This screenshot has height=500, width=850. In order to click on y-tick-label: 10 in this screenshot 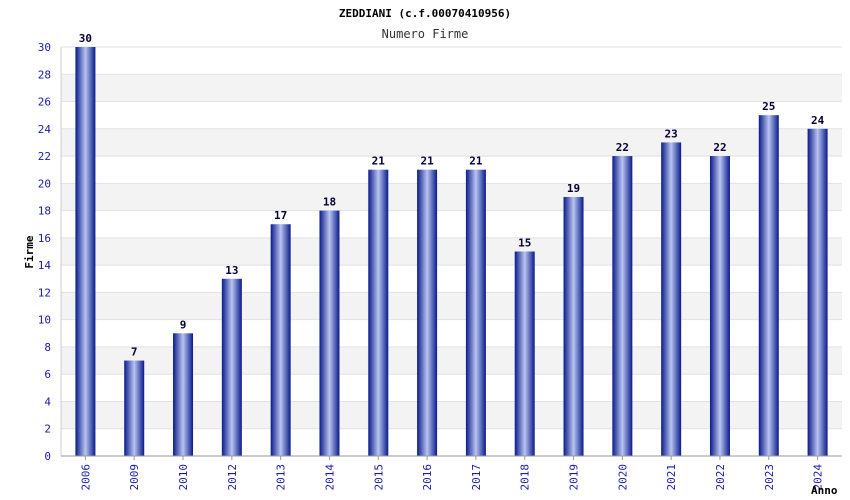, I will do `click(44, 320)`.